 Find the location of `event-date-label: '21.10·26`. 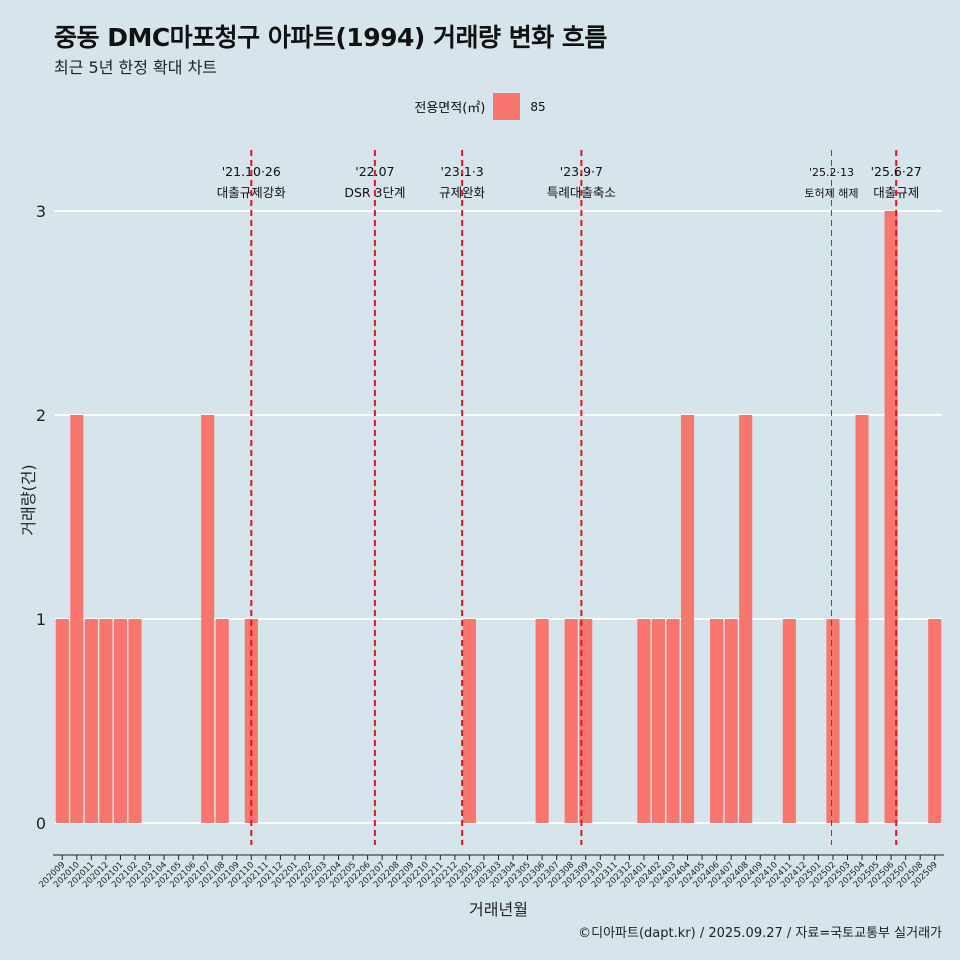

event-date-label: '21.10·26 is located at coordinates (251, 171).